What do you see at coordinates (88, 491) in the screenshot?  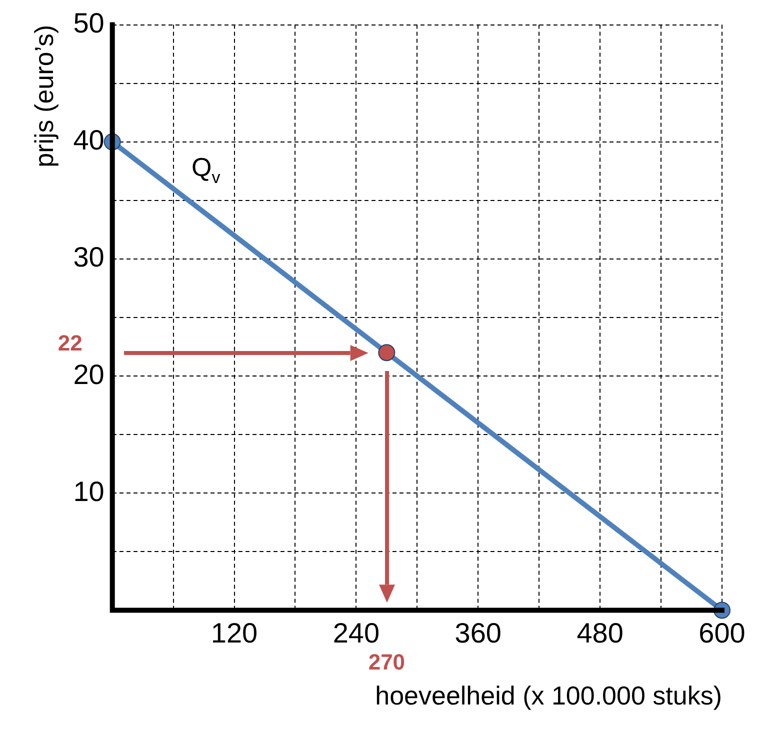 I see `y-tick-label: 10` at bounding box center [88, 491].